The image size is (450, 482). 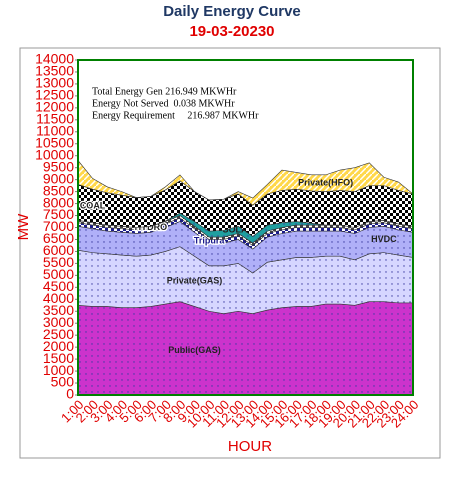 I want to click on series-label: HVDC, so click(x=384, y=239).